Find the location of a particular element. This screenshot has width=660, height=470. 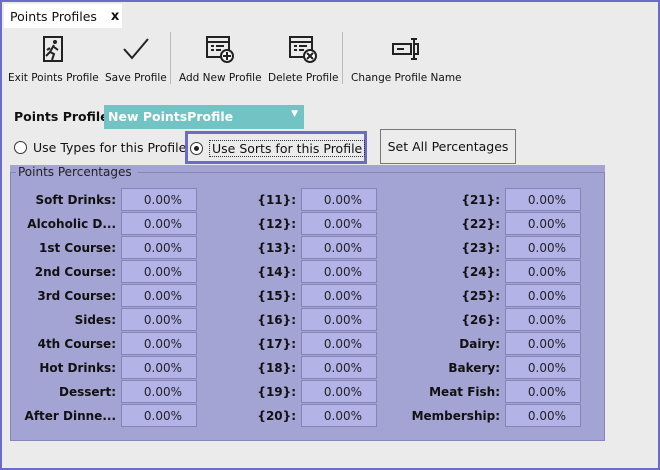

add-new-profile-button: Add New Profile is located at coordinates (220, 59).